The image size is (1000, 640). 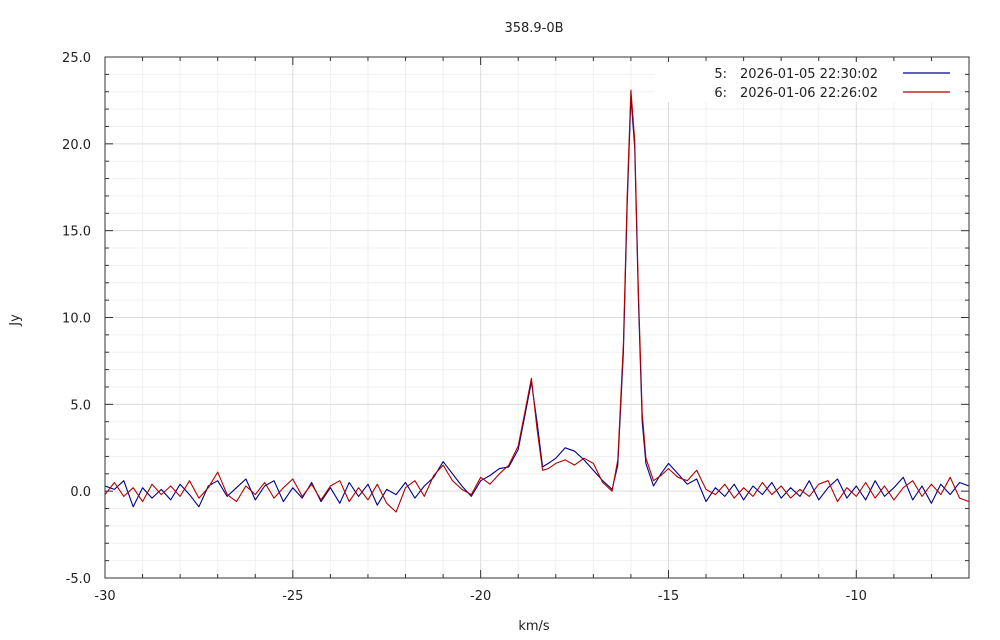 What do you see at coordinates (856, 596) in the screenshot?
I see `x-tick-label: -10` at bounding box center [856, 596].